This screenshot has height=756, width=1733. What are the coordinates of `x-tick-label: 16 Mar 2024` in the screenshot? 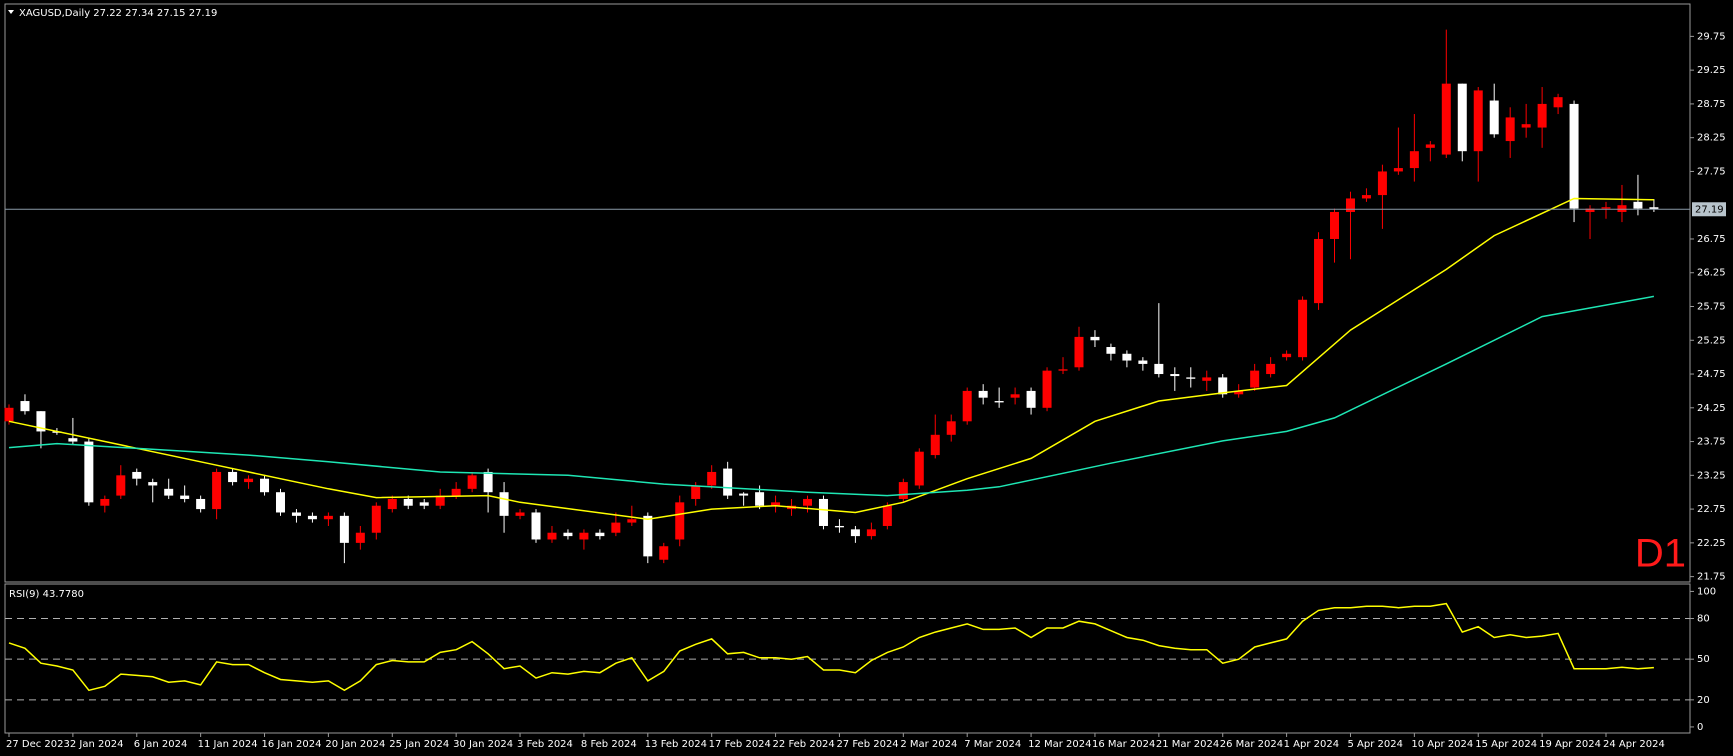 It's located at (1123, 744).